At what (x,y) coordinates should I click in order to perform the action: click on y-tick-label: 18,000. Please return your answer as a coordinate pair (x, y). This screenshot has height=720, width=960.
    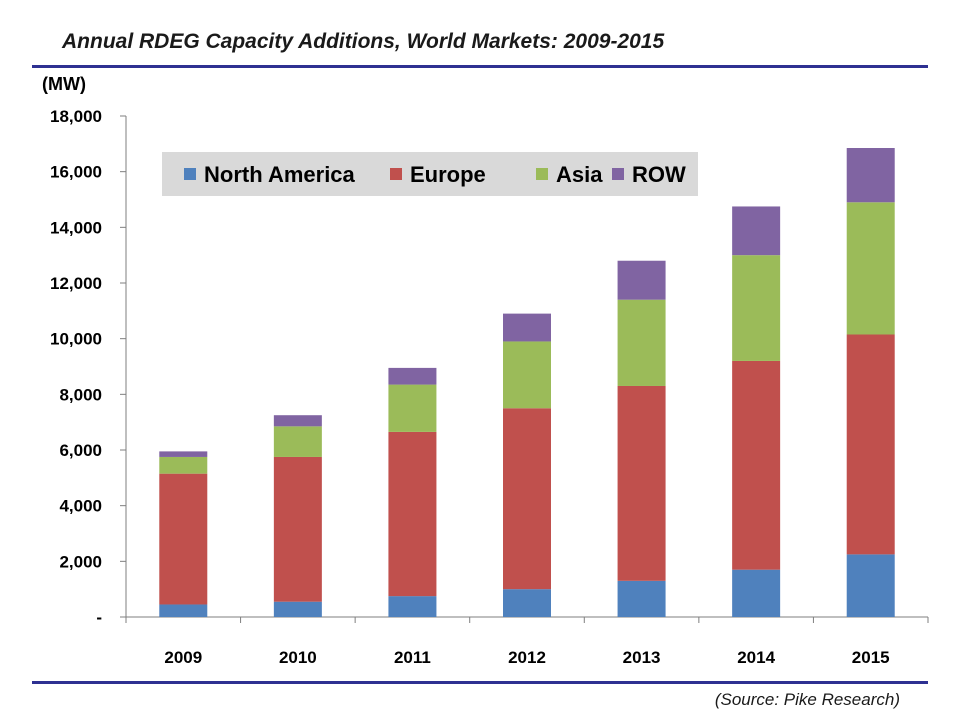
    Looking at the image, I should click on (76, 116).